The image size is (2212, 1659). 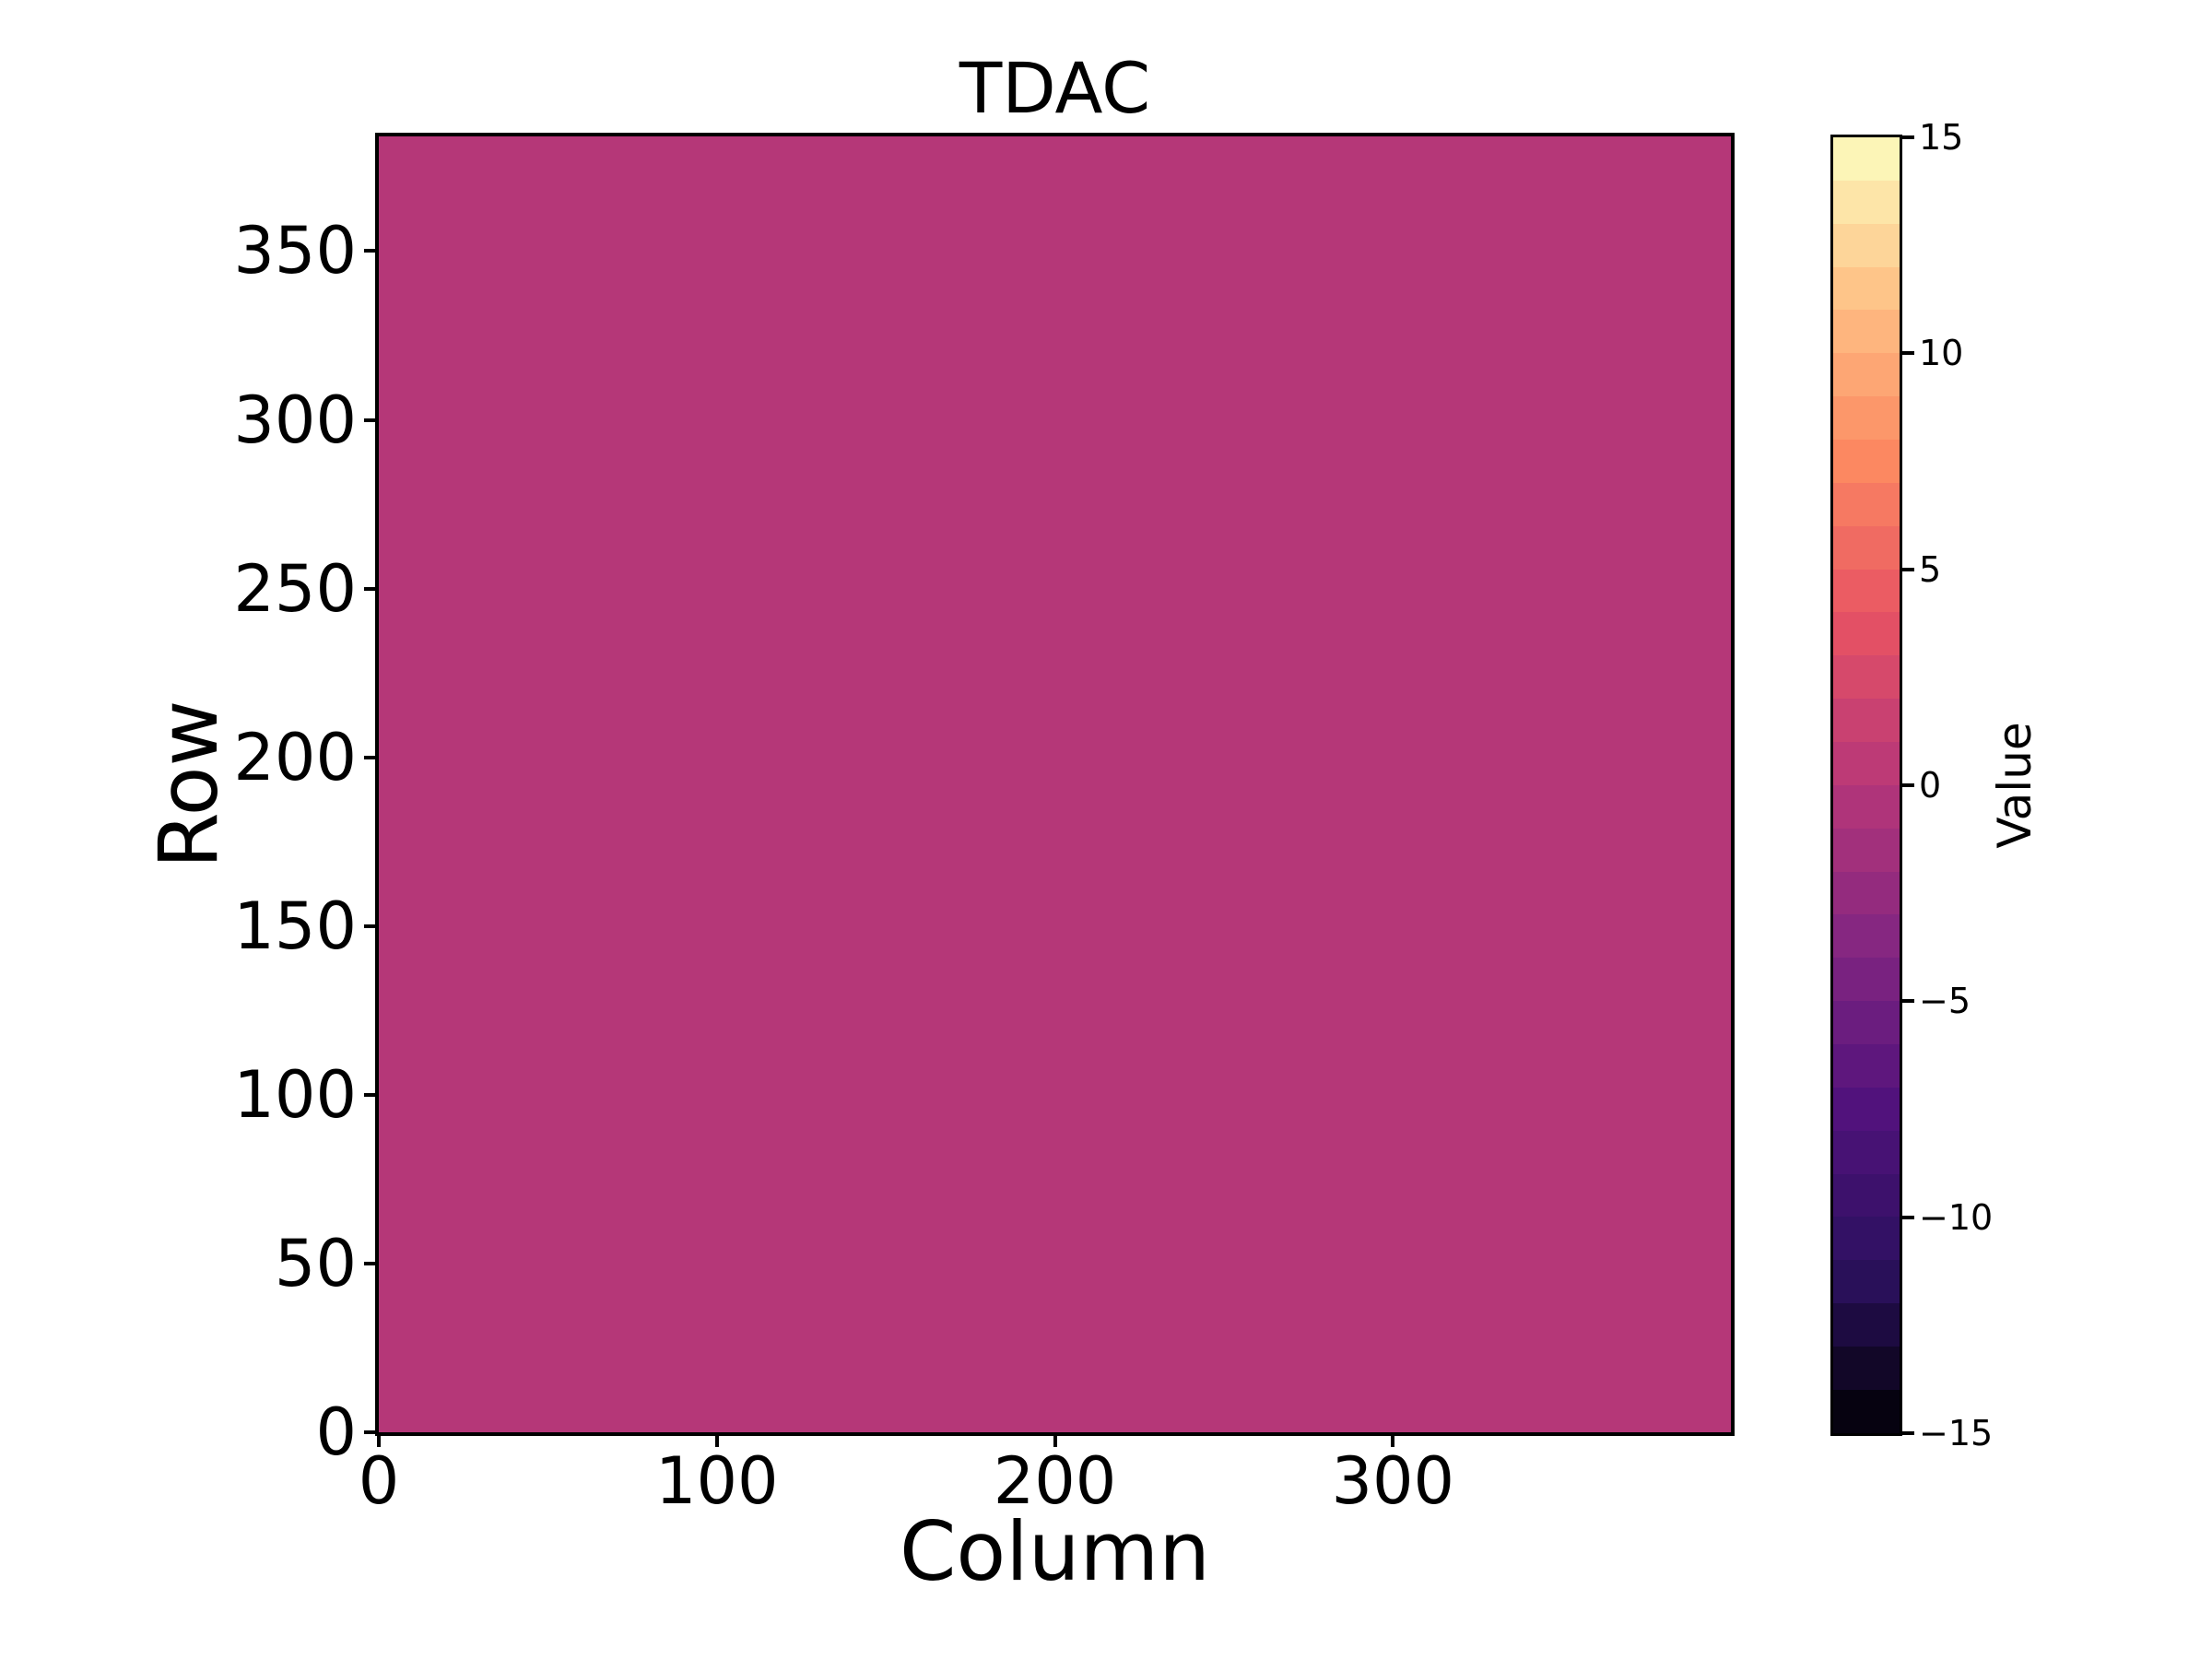 I want to click on chart-title: TDAC, so click(x=1055, y=88).